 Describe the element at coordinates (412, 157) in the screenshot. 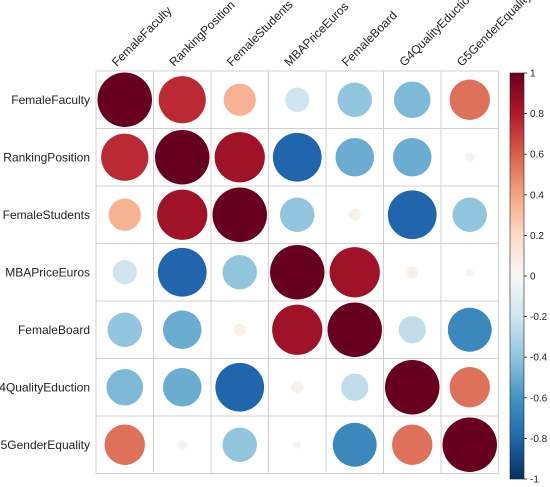

I see `corr-circle-RankingPosition-G4QualityEduction` at that location.